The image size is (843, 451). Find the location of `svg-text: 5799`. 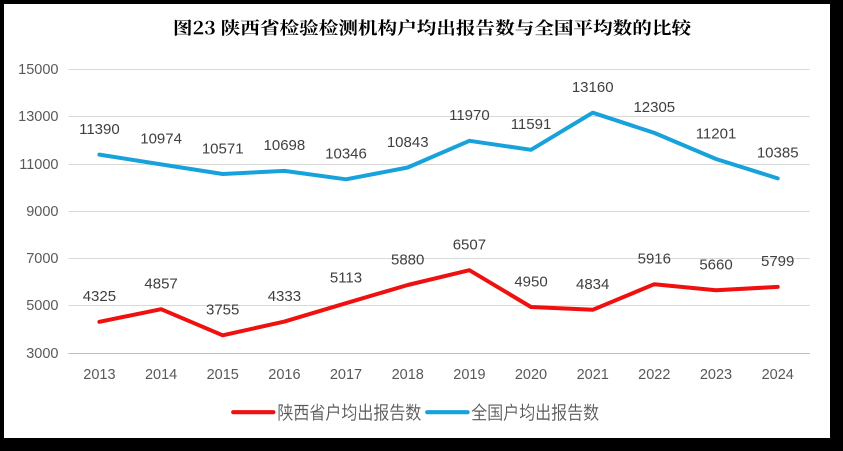

svg-text: 5799 is located at coordinates (777, 261).